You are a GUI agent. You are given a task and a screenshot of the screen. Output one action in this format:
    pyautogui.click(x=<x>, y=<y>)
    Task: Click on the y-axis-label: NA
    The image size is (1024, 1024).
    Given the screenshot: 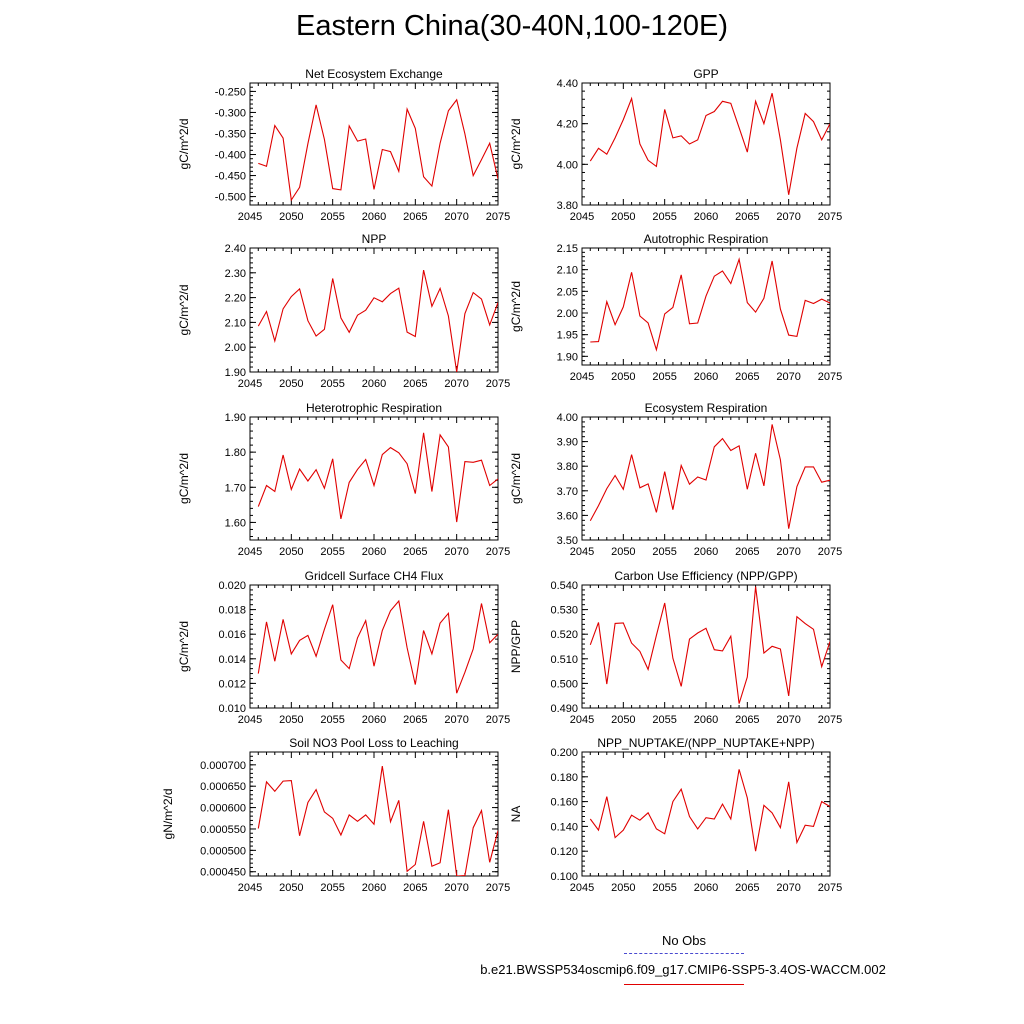 What is the action you would take?
    pyautogui.click(x=516, y=814)
    